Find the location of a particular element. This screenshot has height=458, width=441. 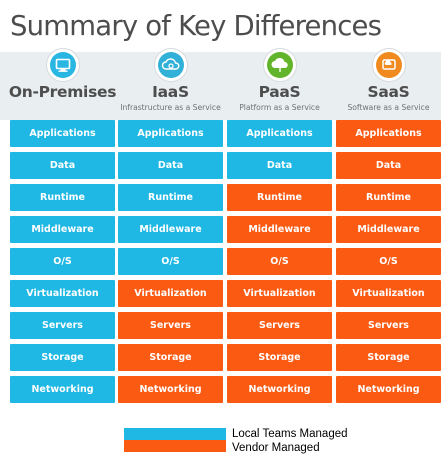

column-subtitle: Software as a Service is located at coordinates (388, 107).